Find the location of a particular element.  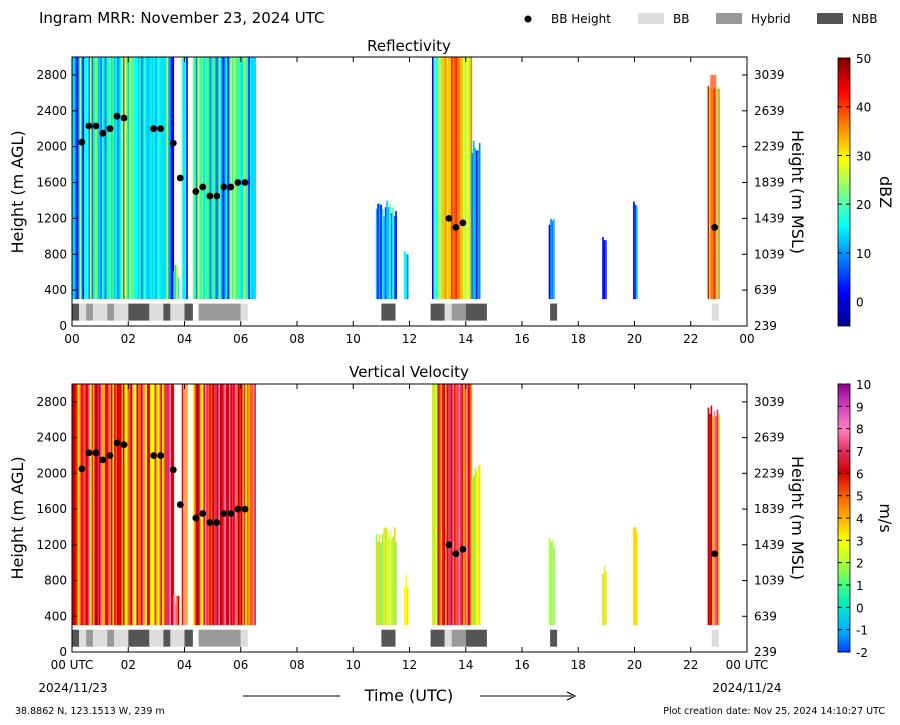

x-tick-label: 14 is located at coordinates (465, 665).